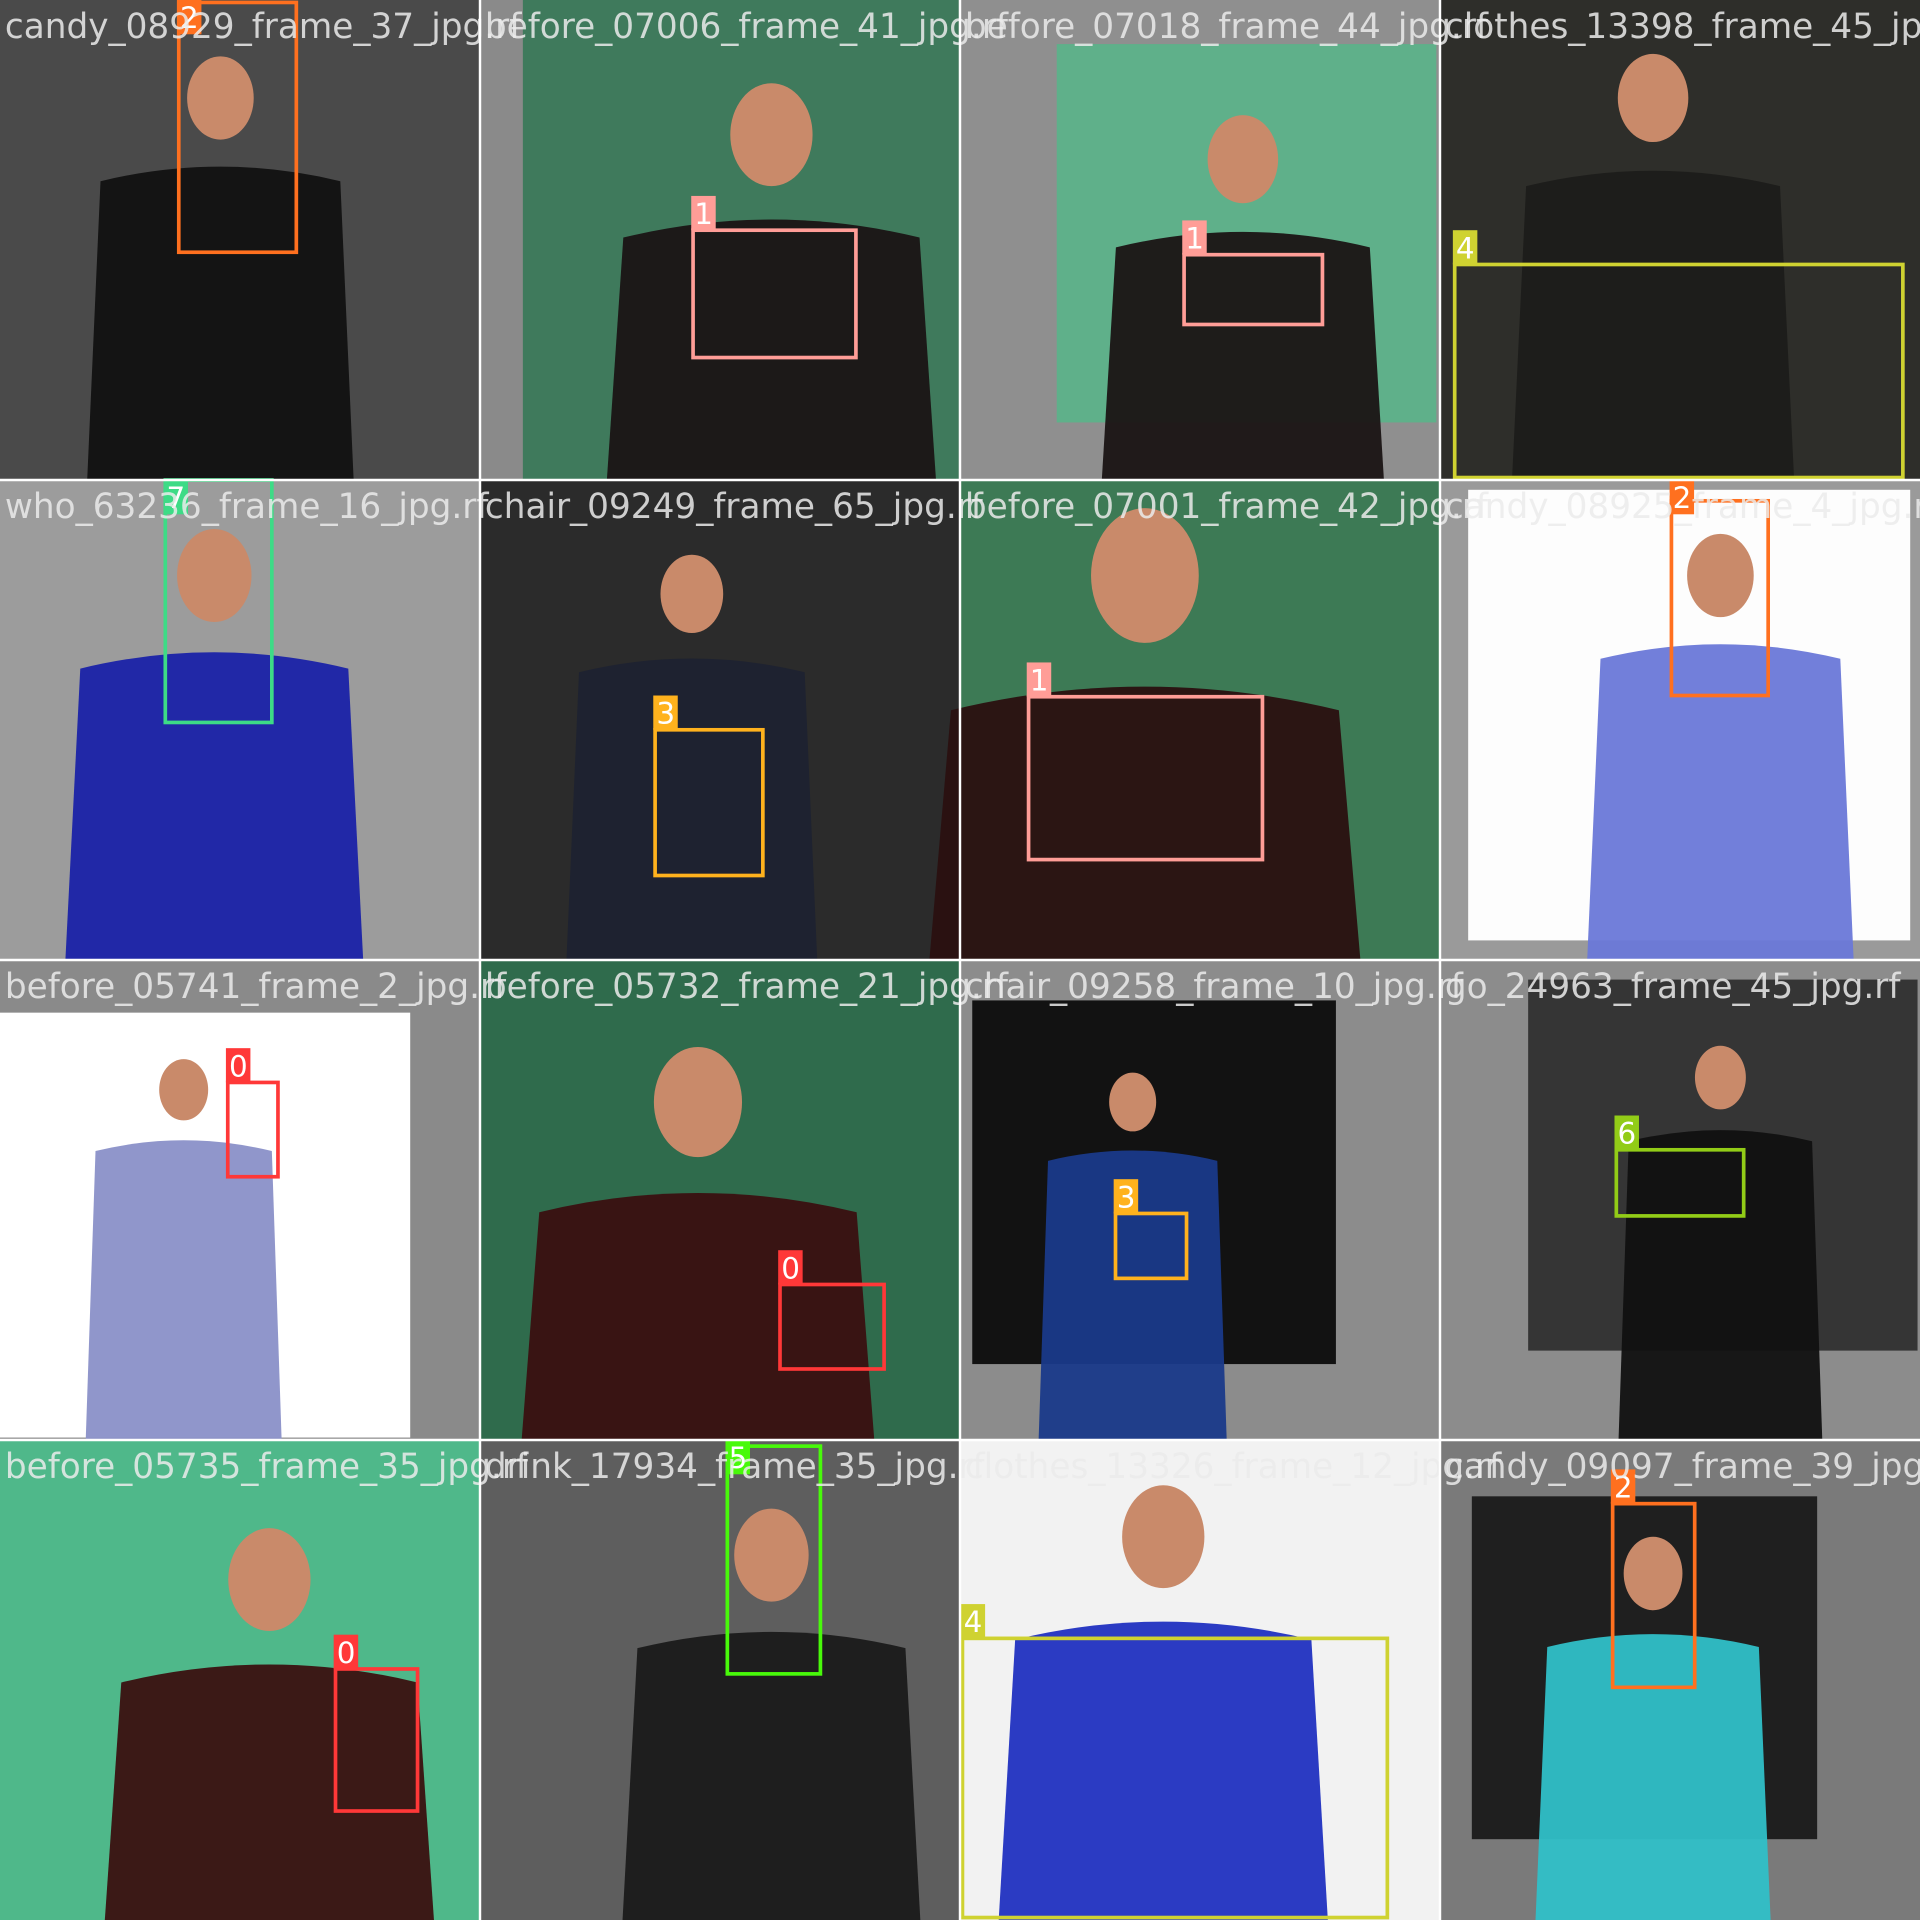 This screenshot has width=1920, height=1920. Describe the element at coordinates (267, 1467) in the screenshot. I see `tile-filename: before_05735_frame_35_jpg.rf` at that location.